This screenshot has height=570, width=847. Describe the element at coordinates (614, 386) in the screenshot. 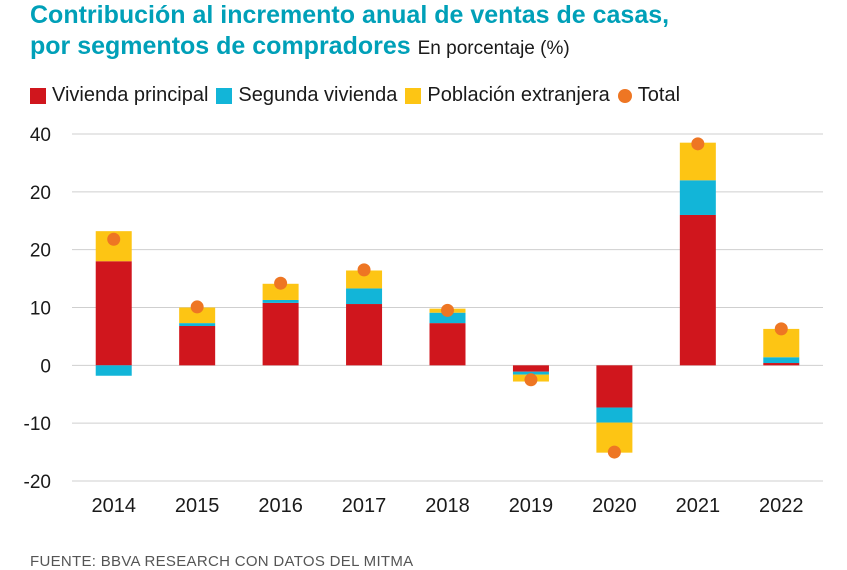

I see `bar-vivienda-principal-2020` at that location.